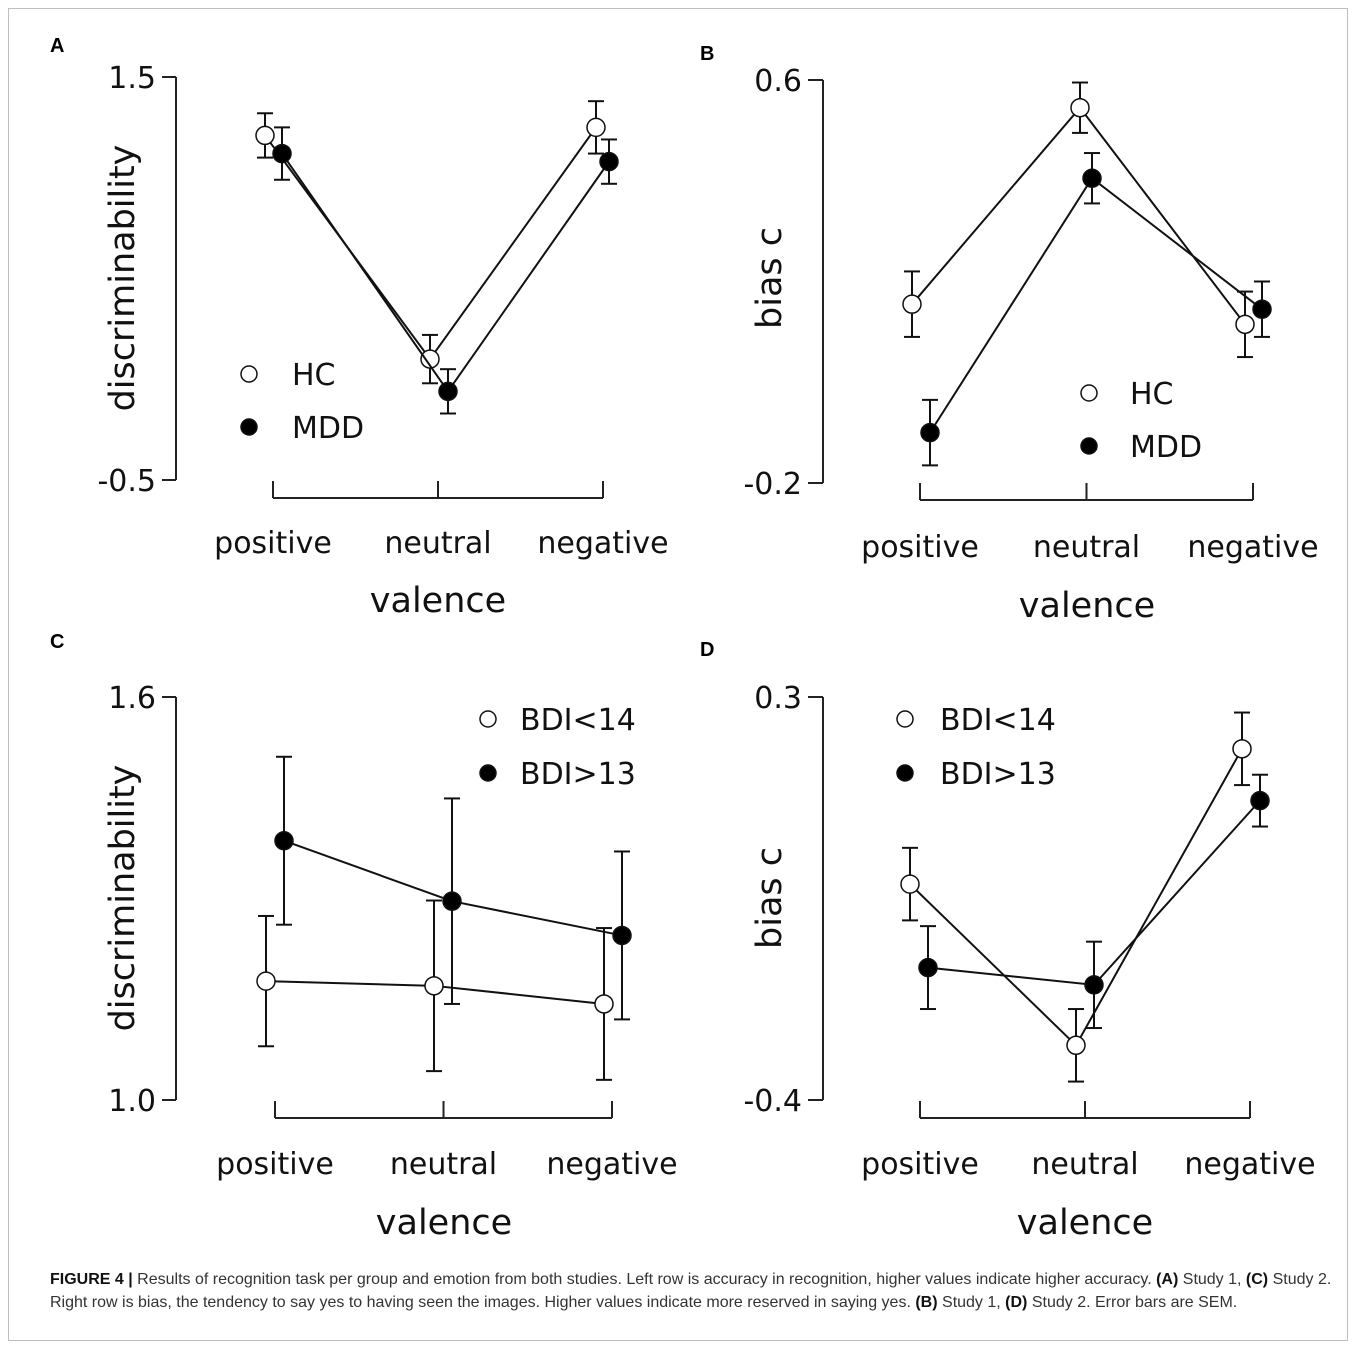 The height and width of the screenshot is (1349, 1358). What do you see at coordinates (132, 698) in the screenshot?
I see `y-tick-label-c-0: 1.6` at bounding box center [132, 698].